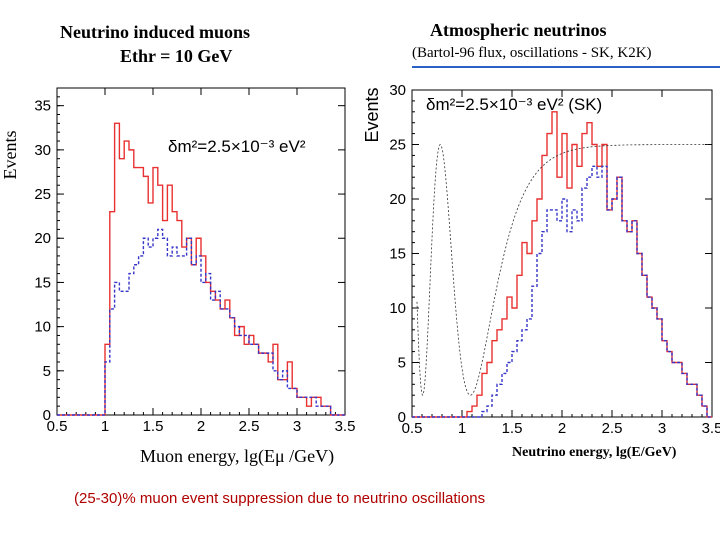 This screenshot has height=540, width=720. Describe the element at coordinates (297, 426) in the screenshot. I see `left-x-tick-label: 3` at that location.